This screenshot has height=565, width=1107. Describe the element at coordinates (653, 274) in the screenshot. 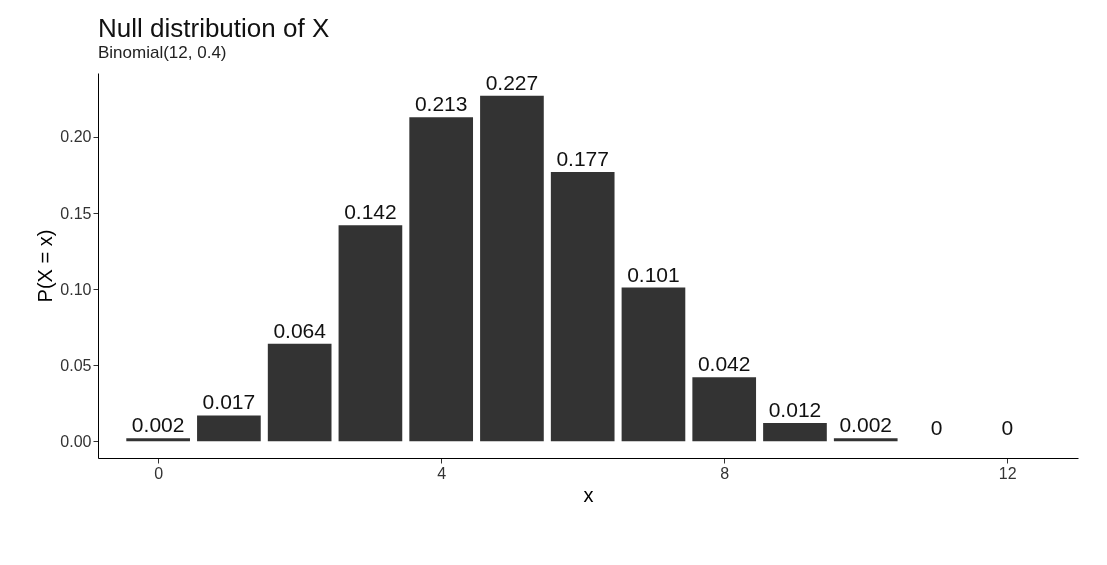

I see `data-label: 0.101` at that location.